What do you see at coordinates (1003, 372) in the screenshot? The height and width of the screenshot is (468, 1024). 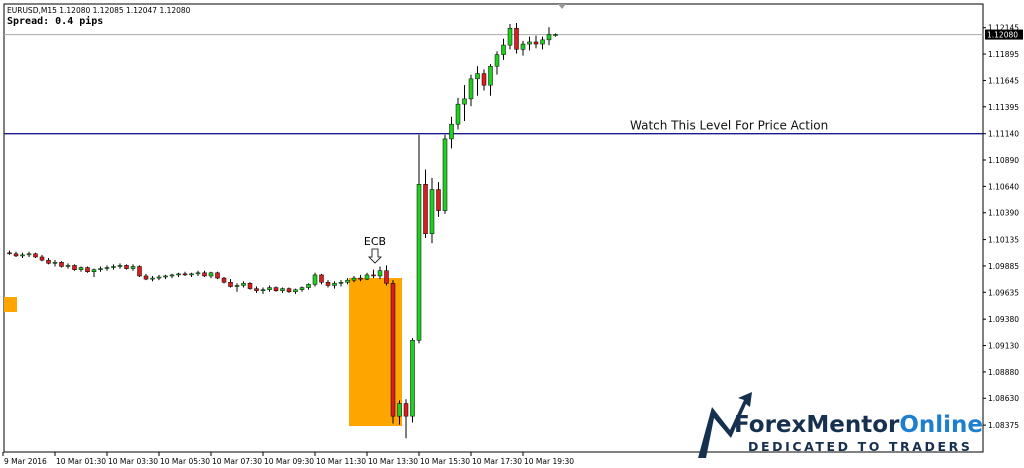 I see `y-tick-label: 1.08880` at bounding box center [1003, 372].